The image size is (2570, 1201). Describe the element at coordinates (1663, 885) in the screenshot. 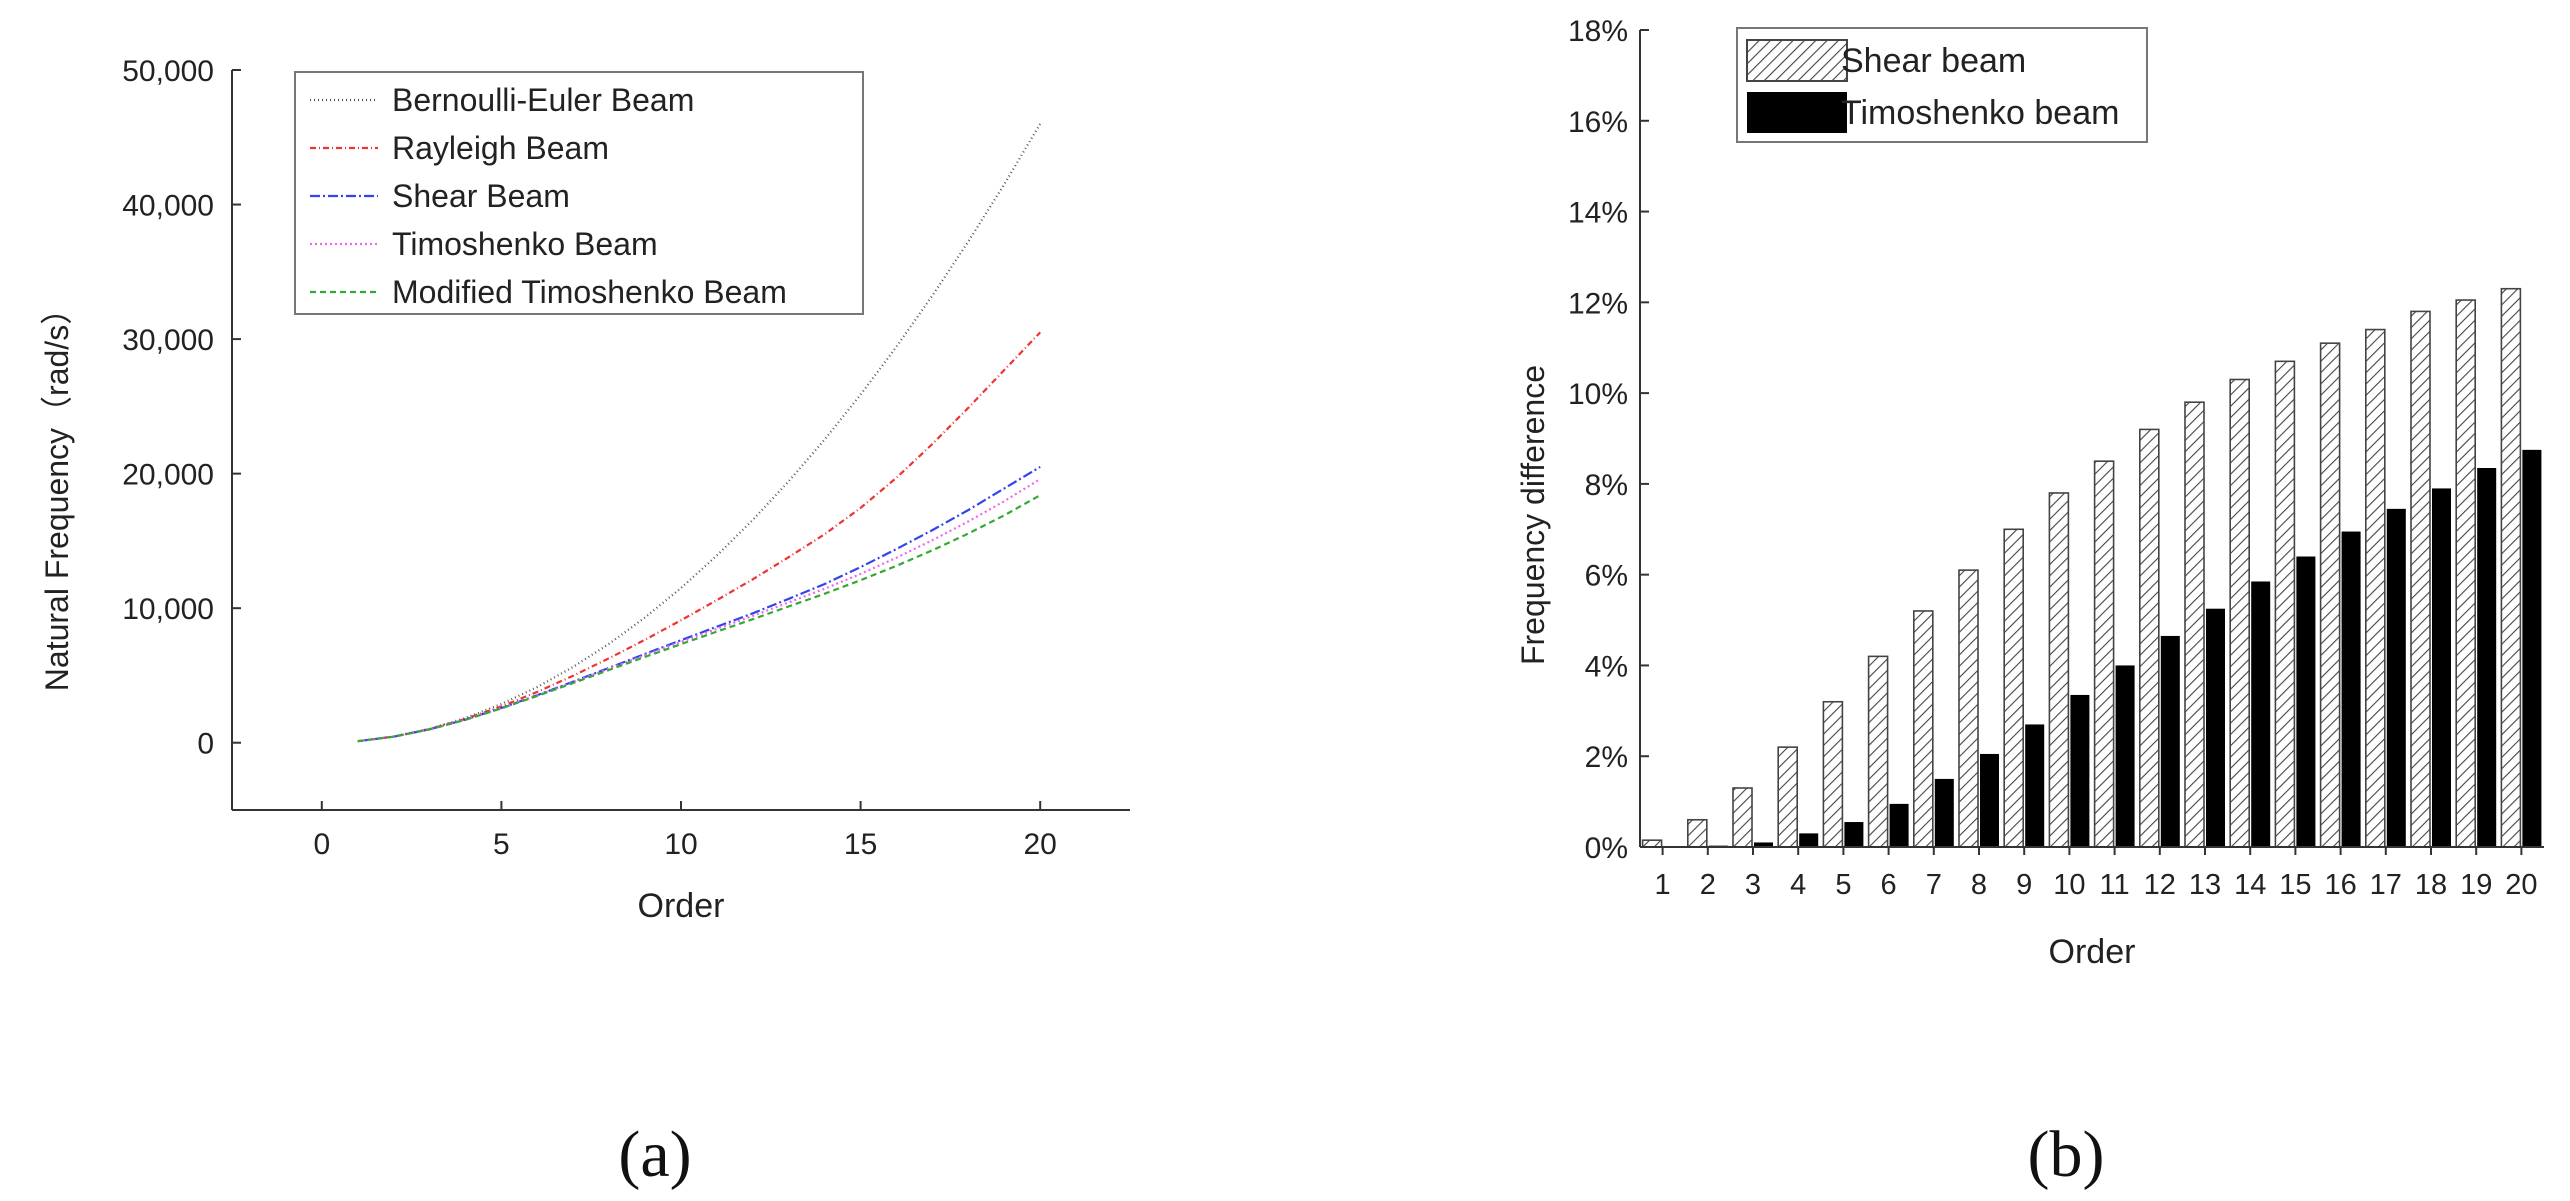

I see `x-tick-label: 1` at that location.